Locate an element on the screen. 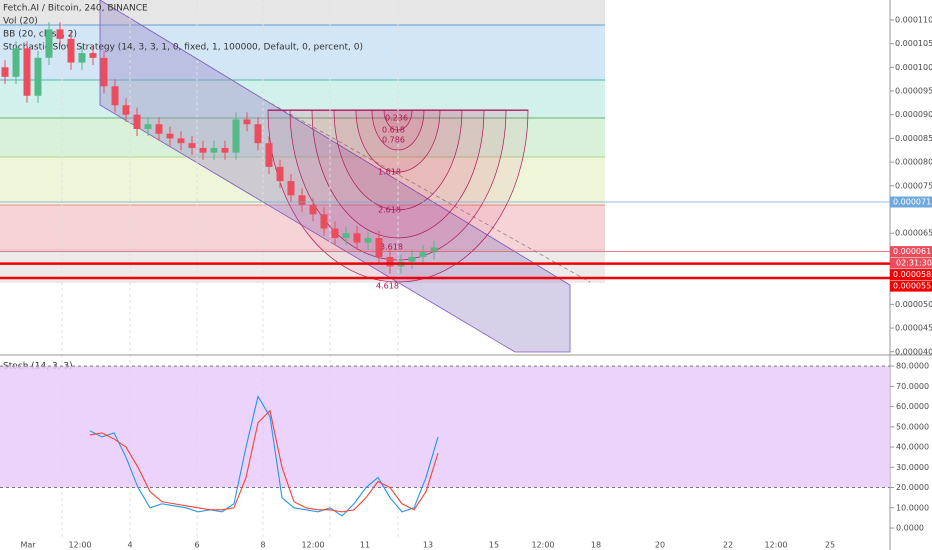  x-tick-label: 13 is located at coordinates (428, 545).